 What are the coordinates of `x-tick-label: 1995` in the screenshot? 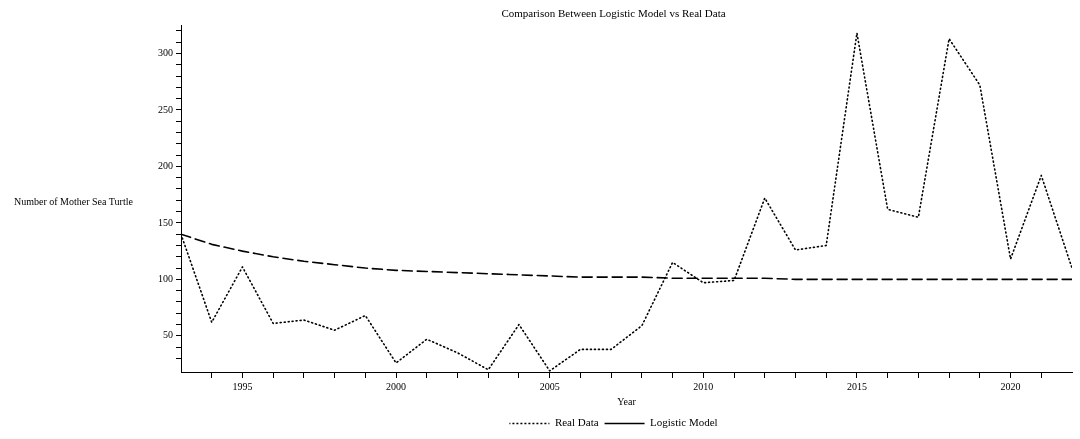 It's located at (242, 386).